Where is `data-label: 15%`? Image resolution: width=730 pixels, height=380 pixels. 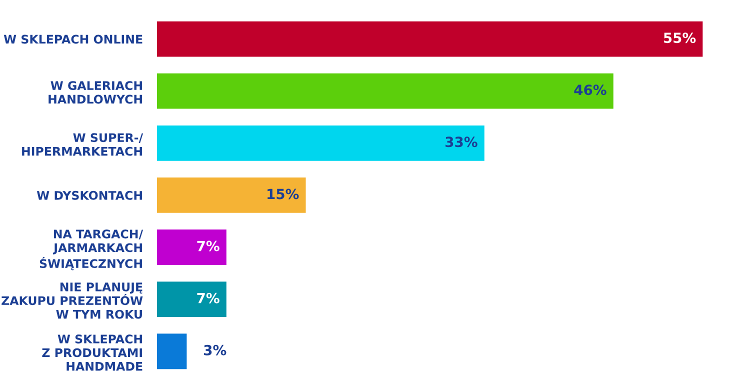
data-label: 15% is located at coordinates (283, 194).